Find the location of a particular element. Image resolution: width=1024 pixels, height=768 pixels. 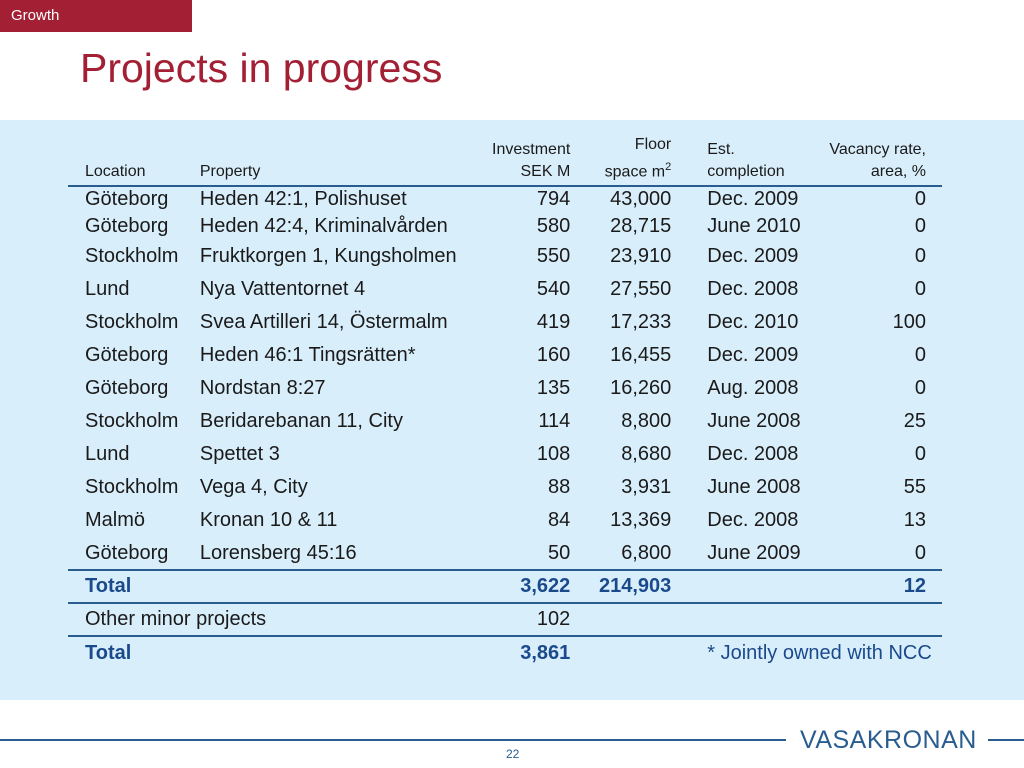

header-completion-line2: completion is located at coordinates (746, 172).